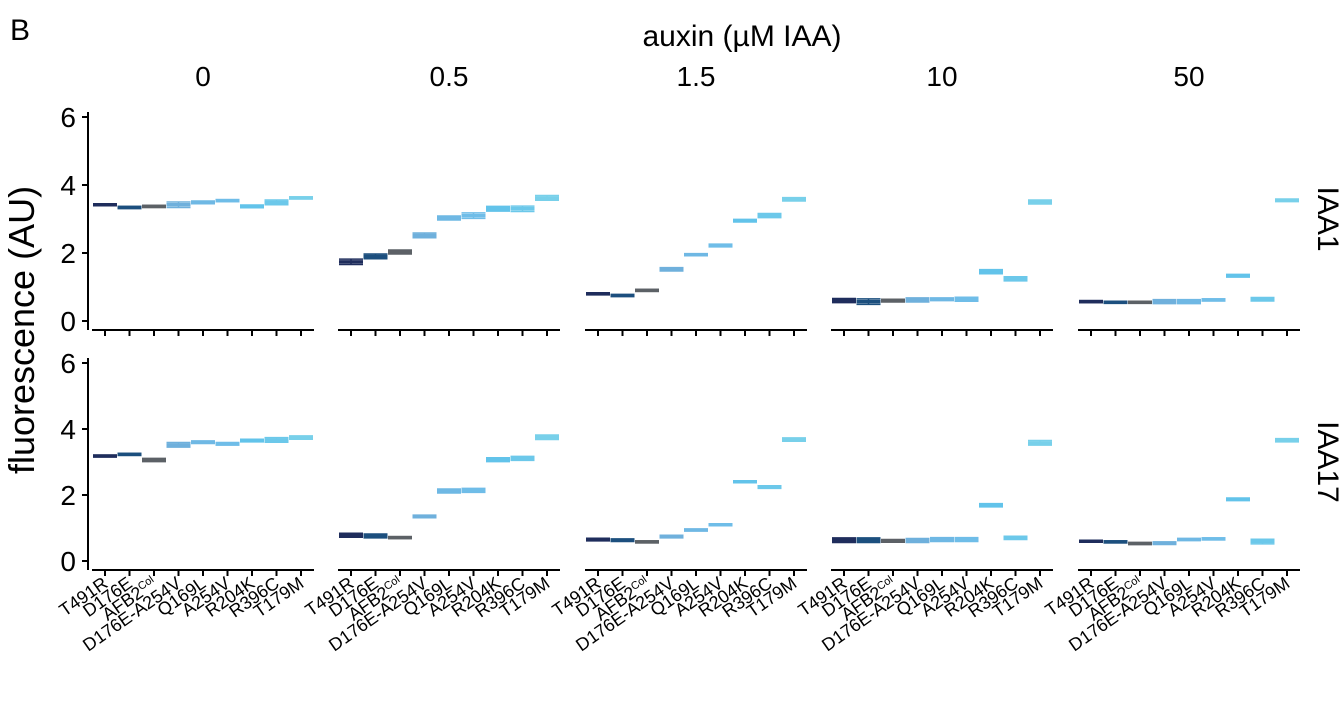  Describe the element at coordinates (154, 460) in the screenshot. I see `point-iaa17-0-afb2col` at that location.